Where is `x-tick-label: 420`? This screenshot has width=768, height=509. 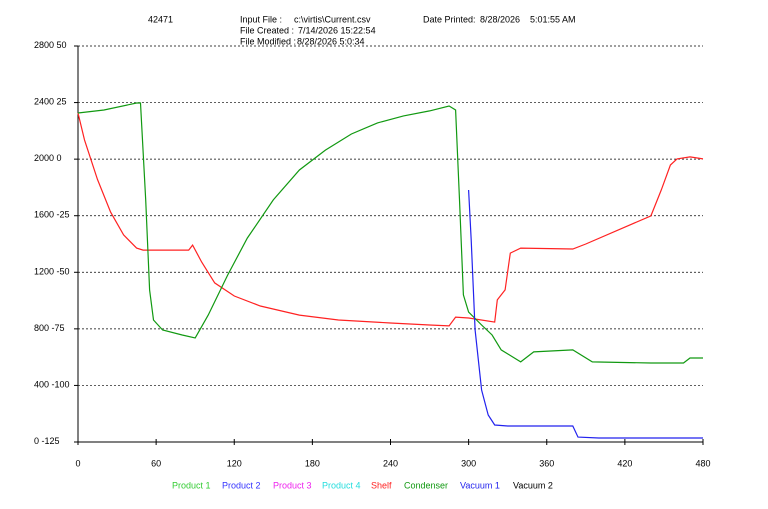 x-tick-label: 420 is located at coordinates (624, 463).